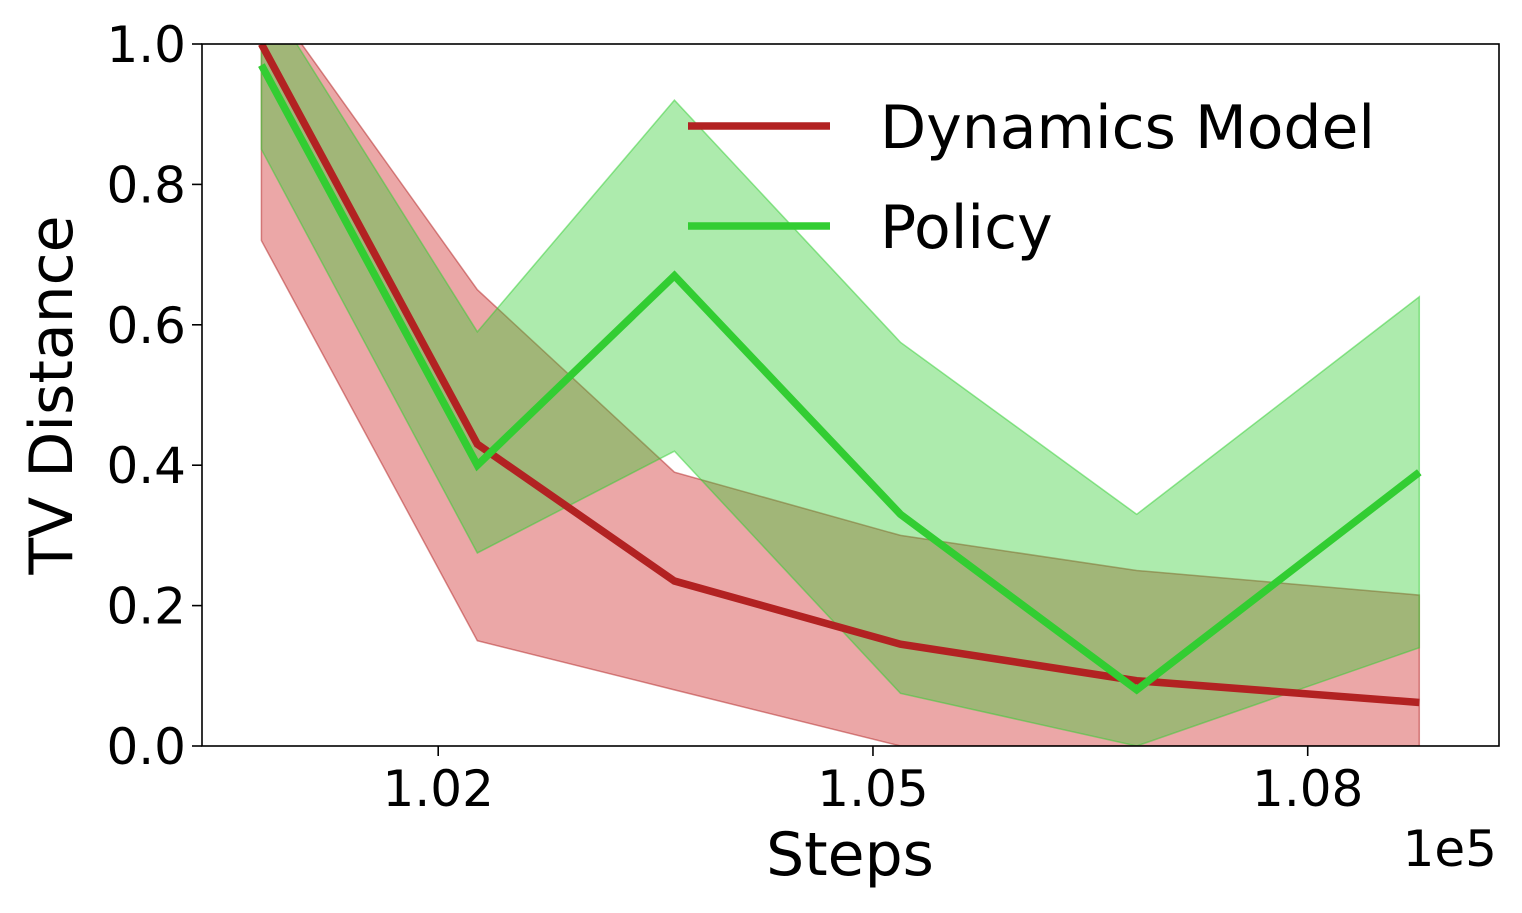  What do you see at coordinates (1307, 789) in the screenshot?
I see `x-tick-label: 1.08` at bounding box center [1307, 789].